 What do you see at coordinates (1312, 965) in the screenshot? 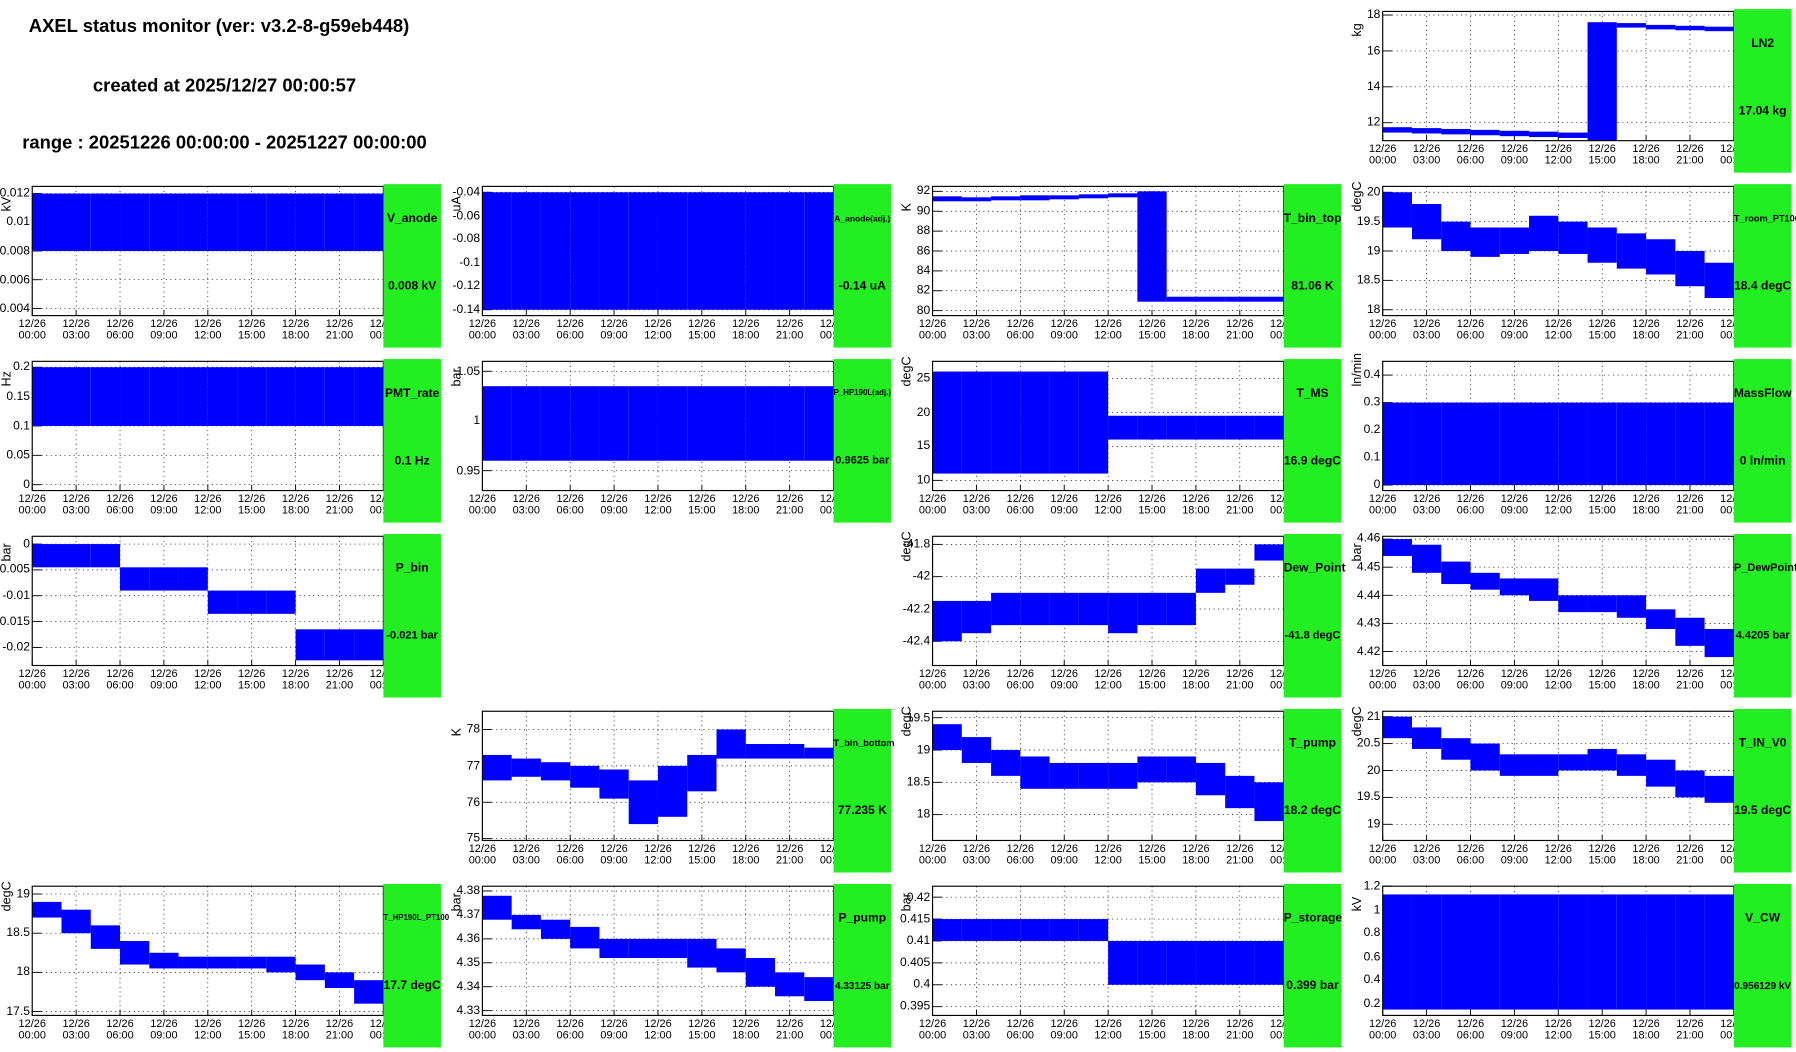
I see `status-box: P_storage 0.399 bar` at bounding box center [1312, 965].